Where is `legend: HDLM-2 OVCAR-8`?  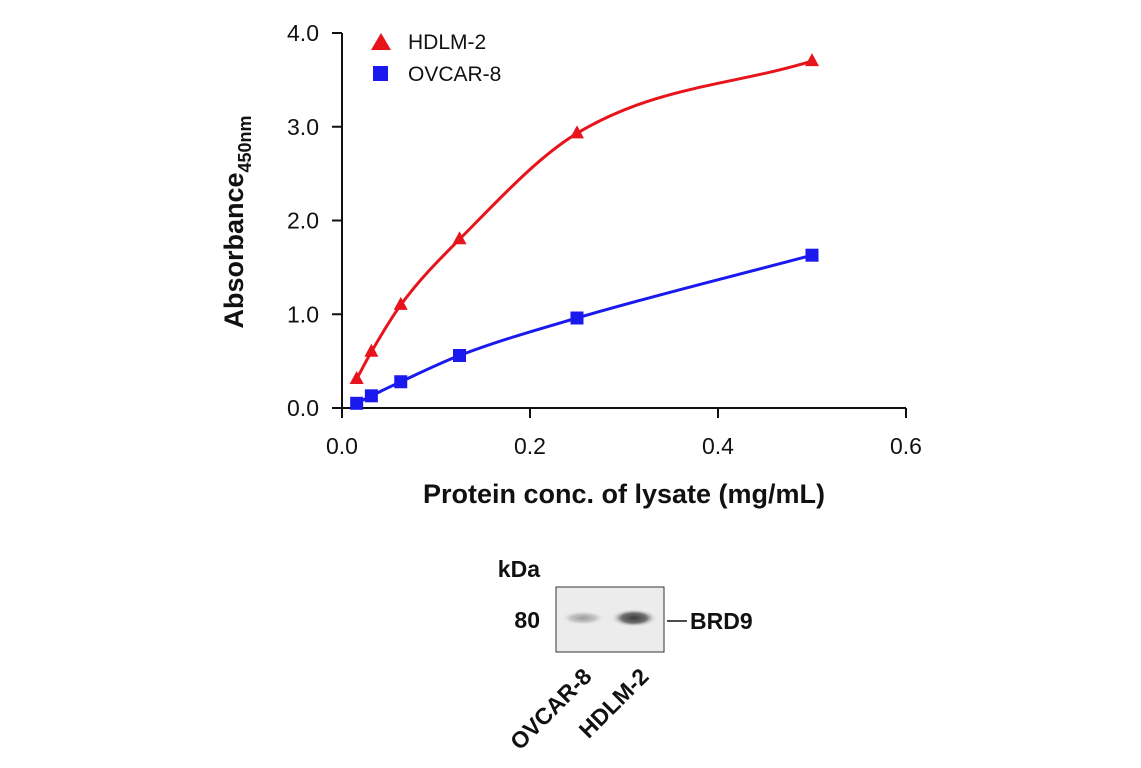
legend: HDLM-2 OVCAR-8 is located at coordinates (436, 58).